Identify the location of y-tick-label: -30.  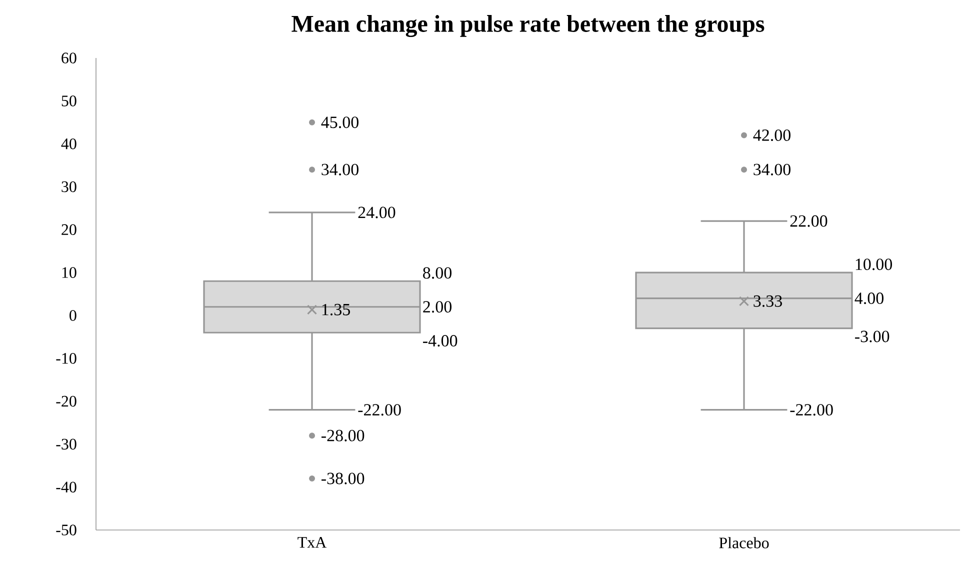
(66, 444).